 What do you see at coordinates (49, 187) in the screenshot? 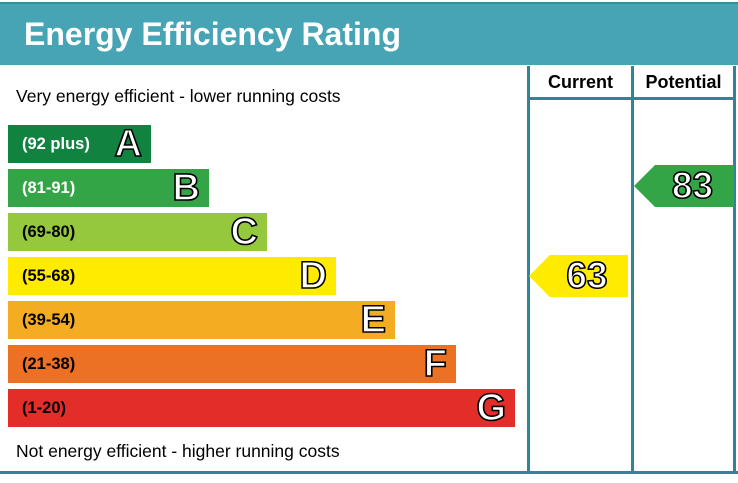
I see `band-range-label: (81-91)` at bounding box center [49, 187].